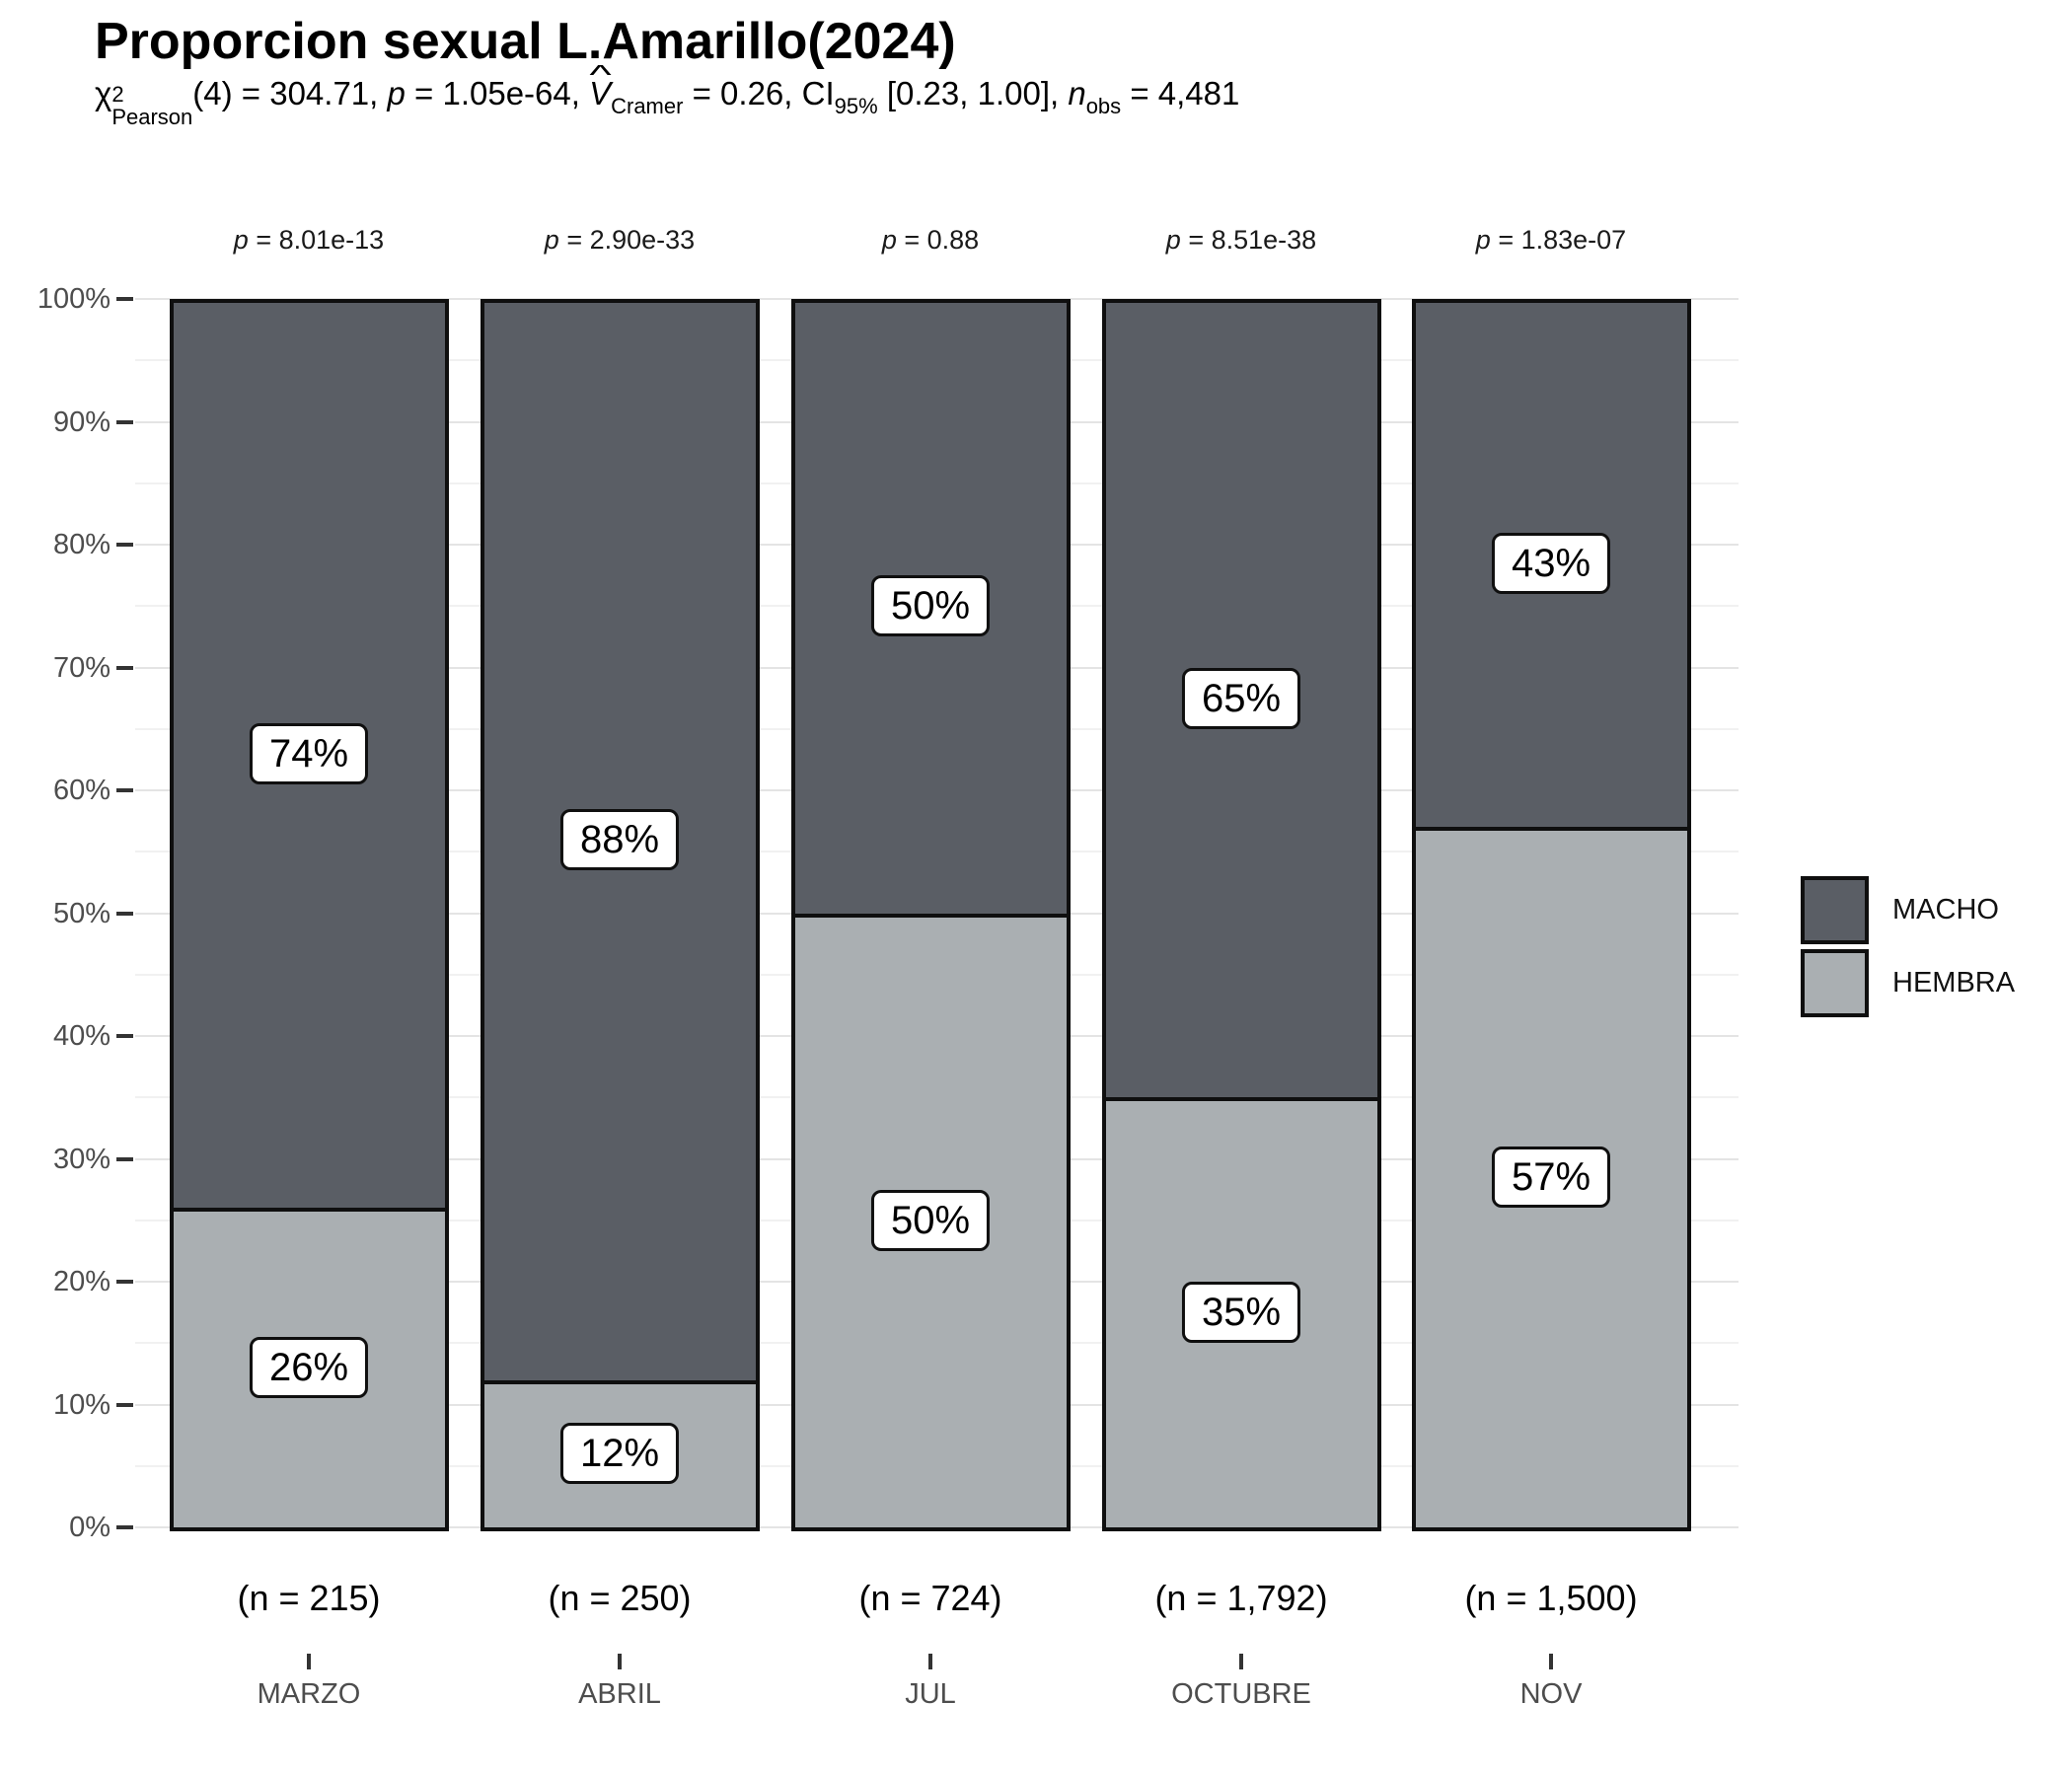 This screenshot has height=1776, width=2072. I want to click on p-value-text: = 1.83e-07, so click(1558, 240).